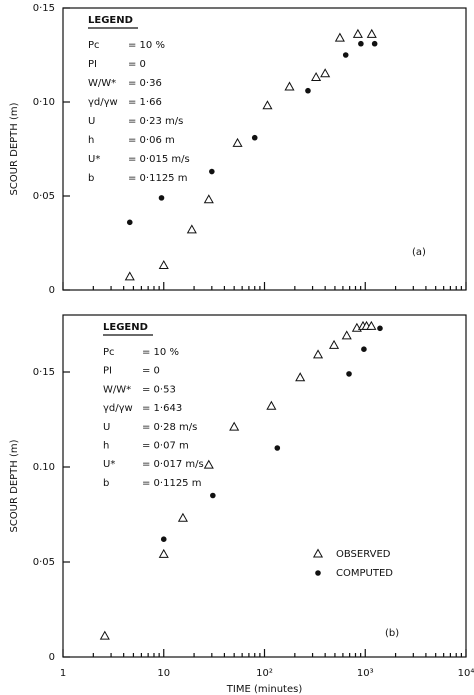 The width and height of the screenshot is (474, 695). Describe the element at coordinates (169, 427) in the screenshot. I see `legend-value: = 0·28 m/s` at that location.